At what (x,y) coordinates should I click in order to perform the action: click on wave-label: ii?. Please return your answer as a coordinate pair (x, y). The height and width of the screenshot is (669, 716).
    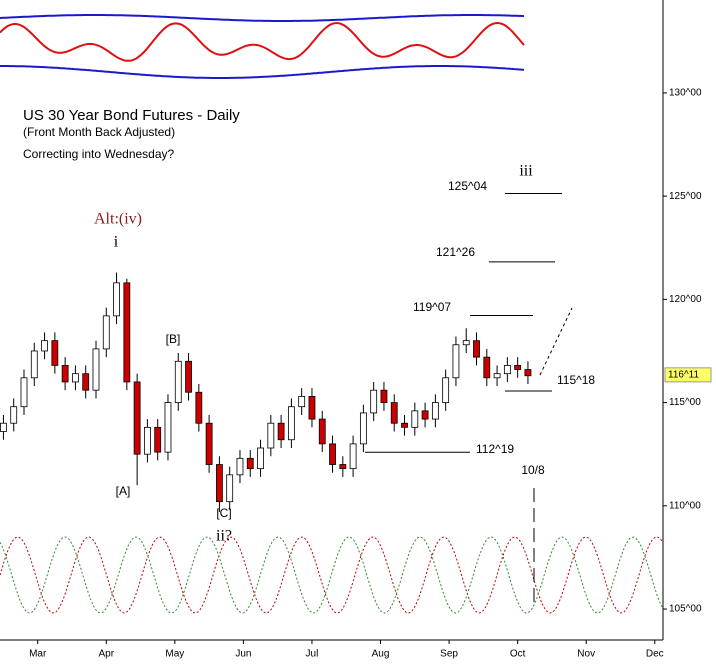
    Looking at the image, I should click on (224, 536).